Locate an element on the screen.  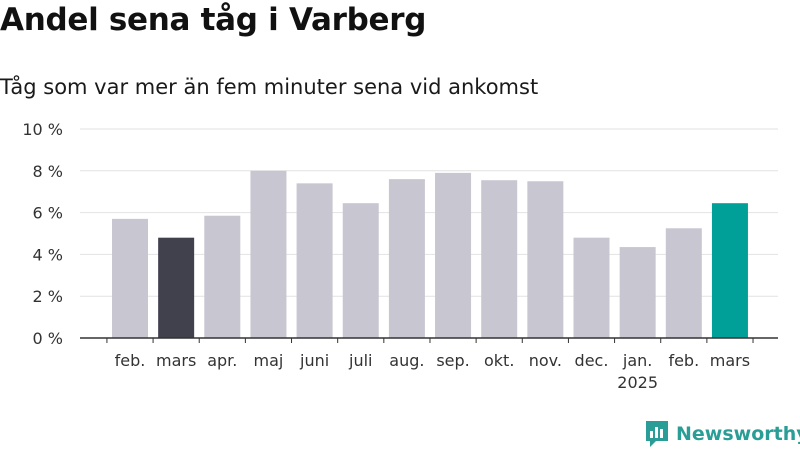
x-tick-label: juni is located at coordinates (314, 360).